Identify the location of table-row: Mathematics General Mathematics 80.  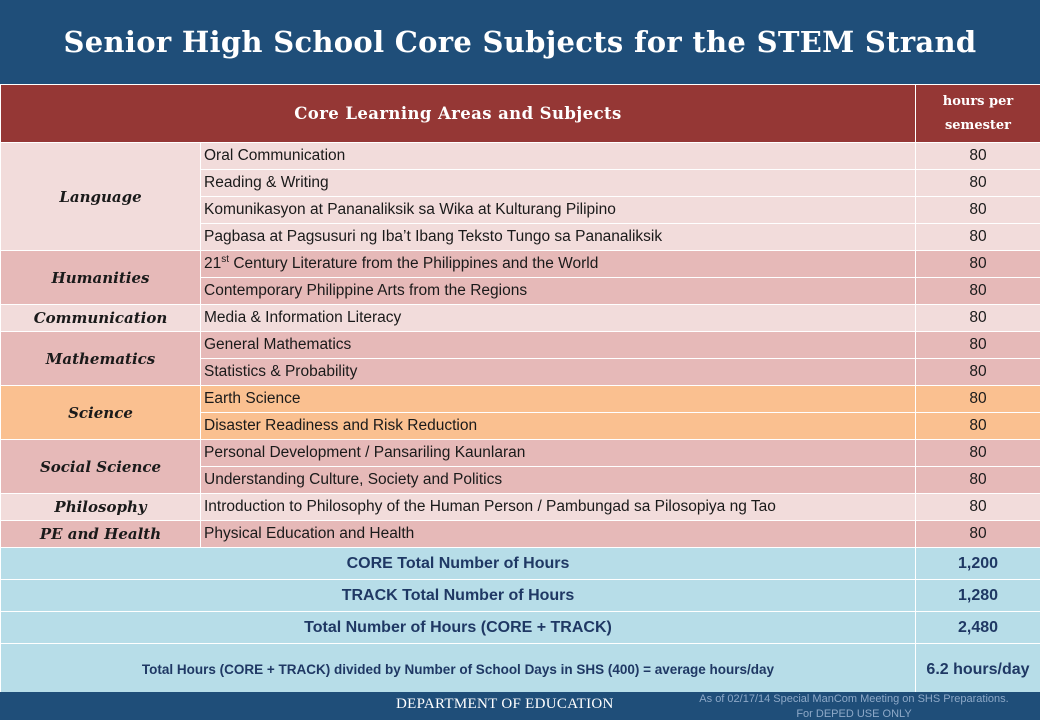
(520, 358).